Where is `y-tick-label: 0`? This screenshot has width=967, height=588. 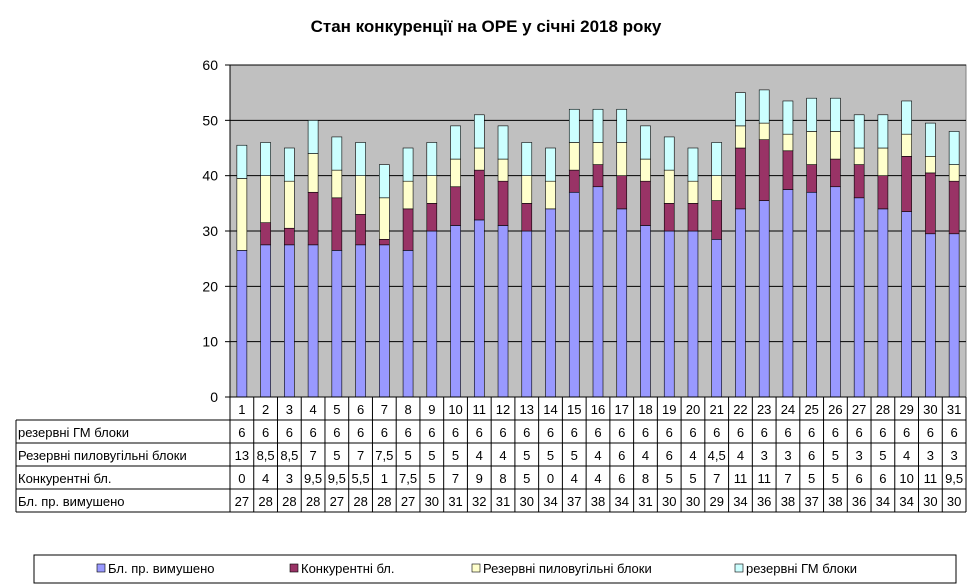 y-tick-label: 0 is located at coordinates (214, 397).